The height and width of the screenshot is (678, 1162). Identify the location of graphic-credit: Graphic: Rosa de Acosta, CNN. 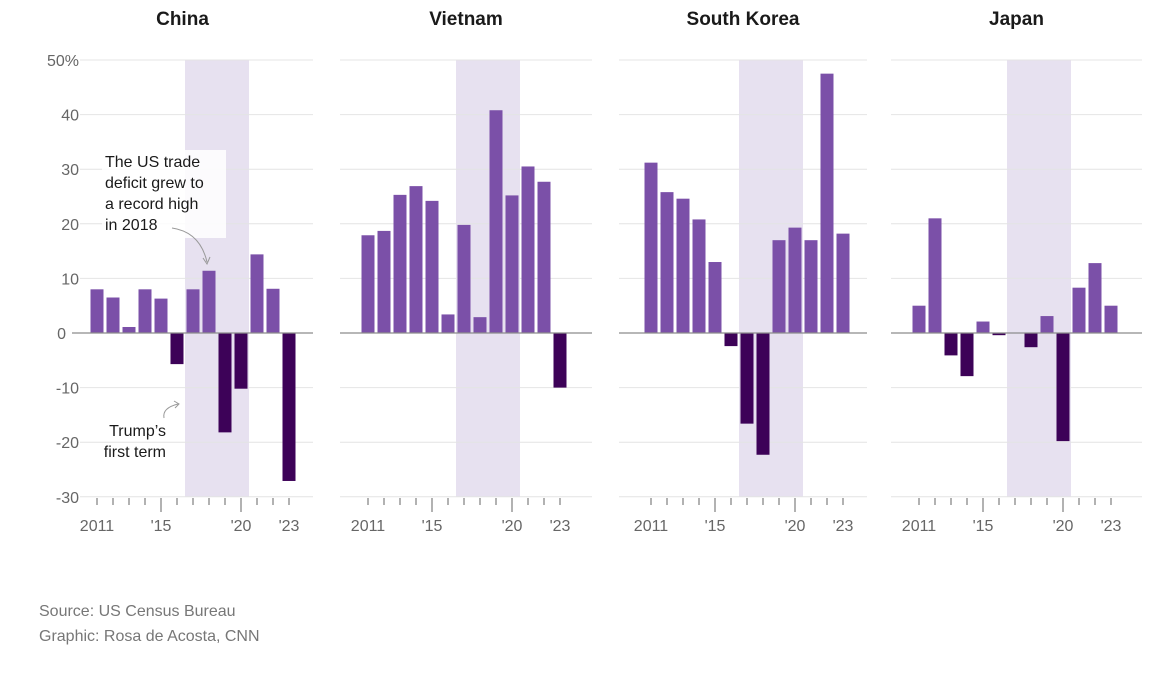
(149, 636).